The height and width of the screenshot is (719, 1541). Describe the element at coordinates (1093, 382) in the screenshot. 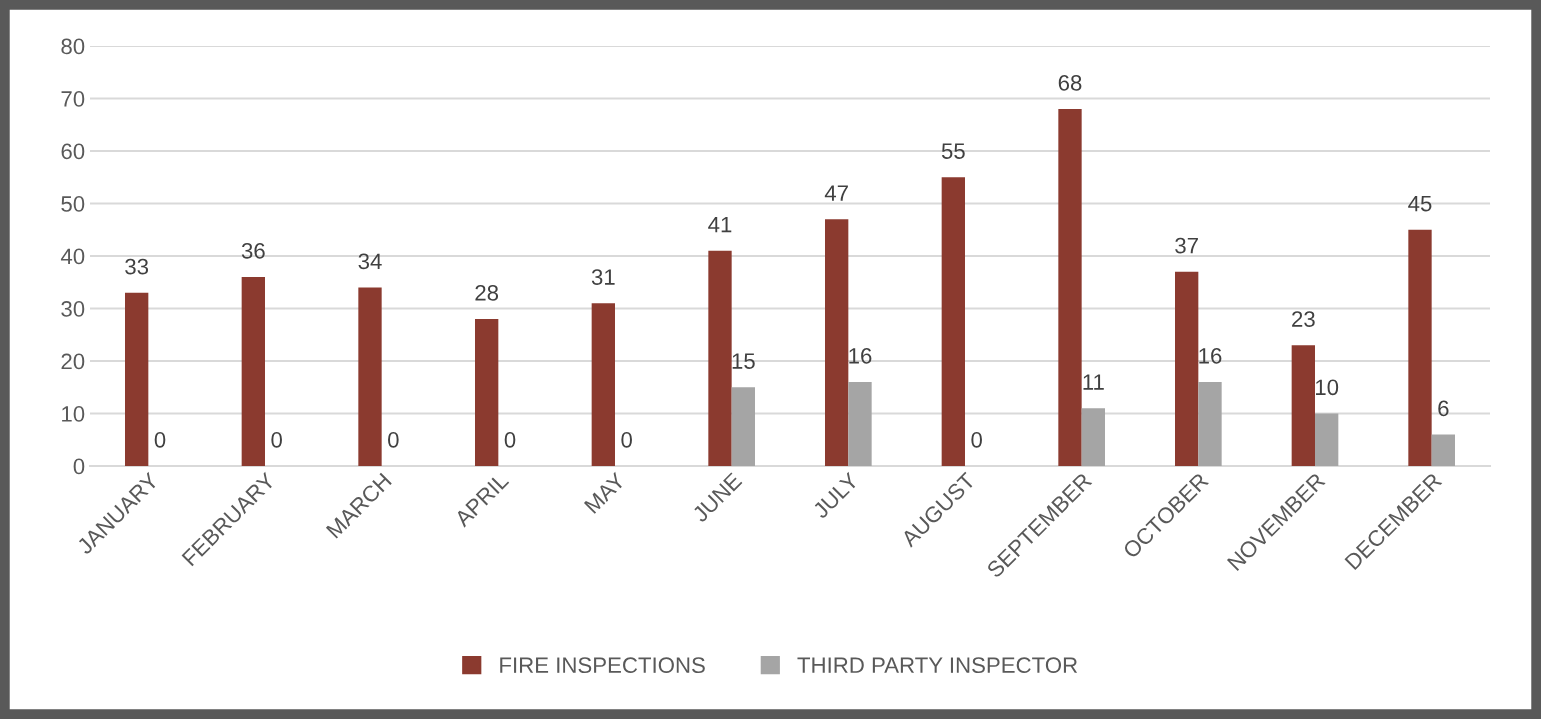

I see `data-label: 11` at that location.